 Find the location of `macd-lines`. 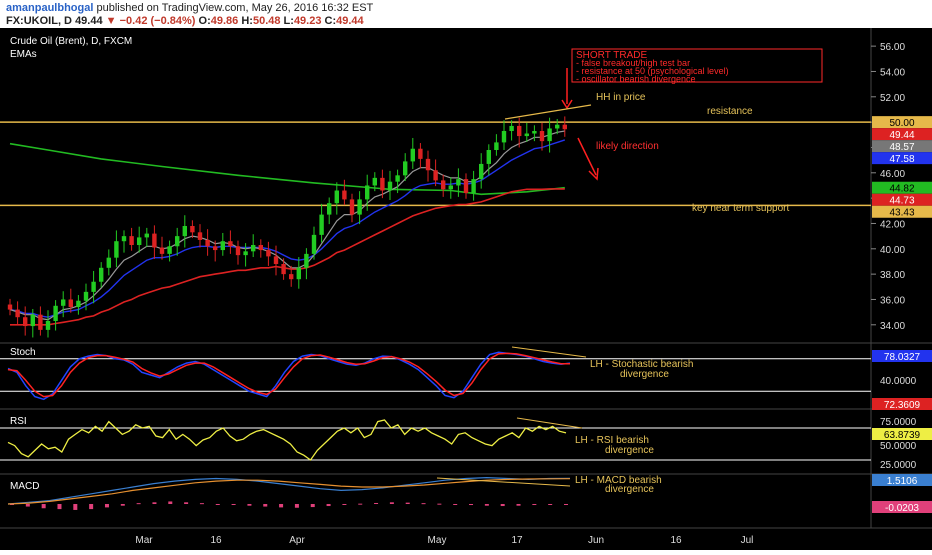

macd-lines is located at coordinates (289, 493).